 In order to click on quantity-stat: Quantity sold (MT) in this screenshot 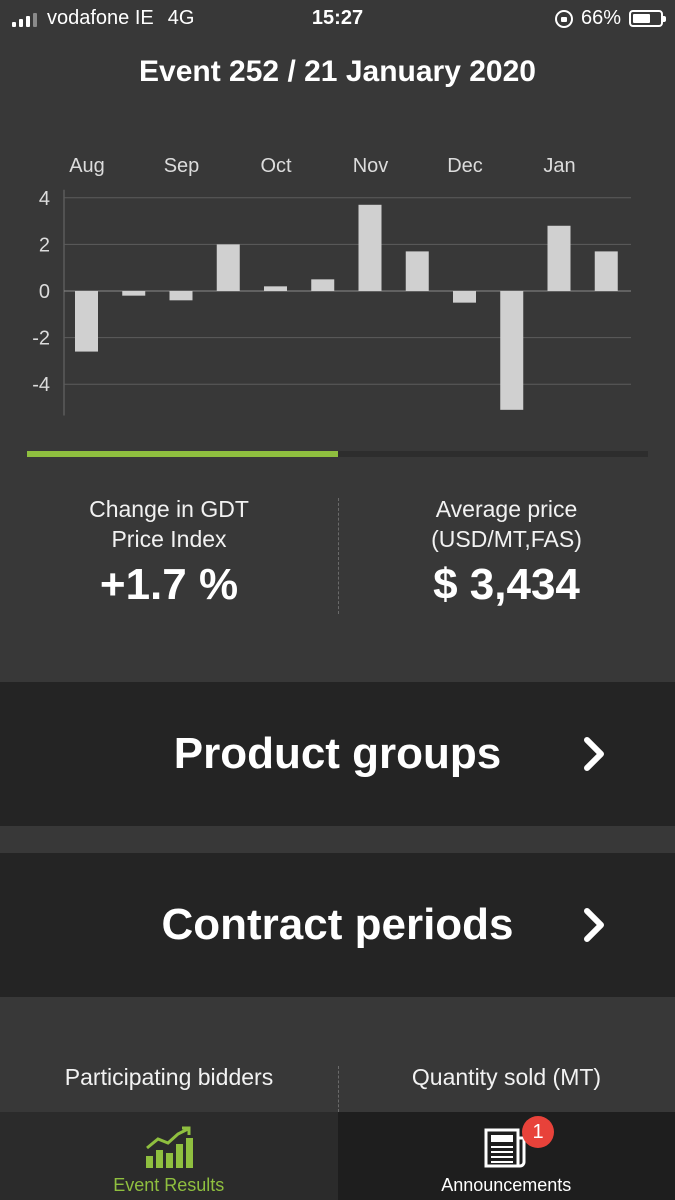, I will do `click(506, 1077)`.